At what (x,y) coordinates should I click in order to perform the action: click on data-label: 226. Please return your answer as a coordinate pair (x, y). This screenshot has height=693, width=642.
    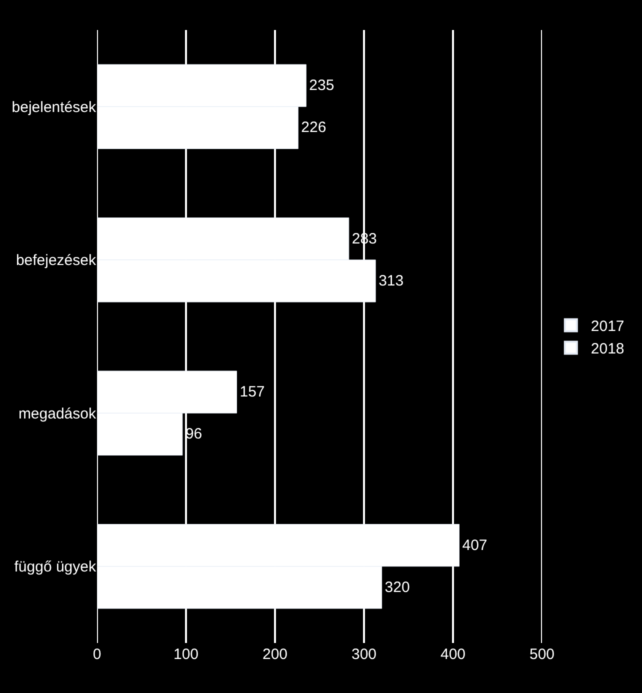
    Looking at the image, I should click on (313, 127).